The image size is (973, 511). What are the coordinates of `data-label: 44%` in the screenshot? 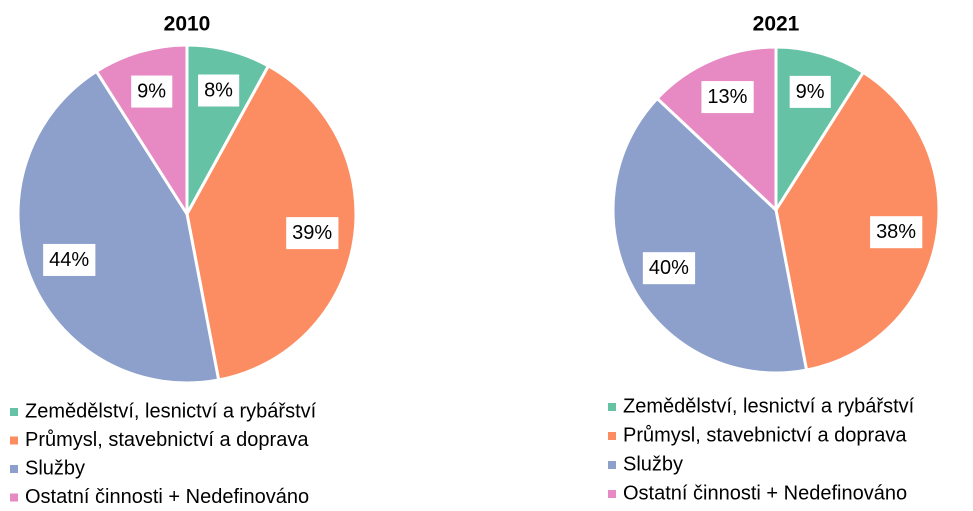 It's located at (69, 260).